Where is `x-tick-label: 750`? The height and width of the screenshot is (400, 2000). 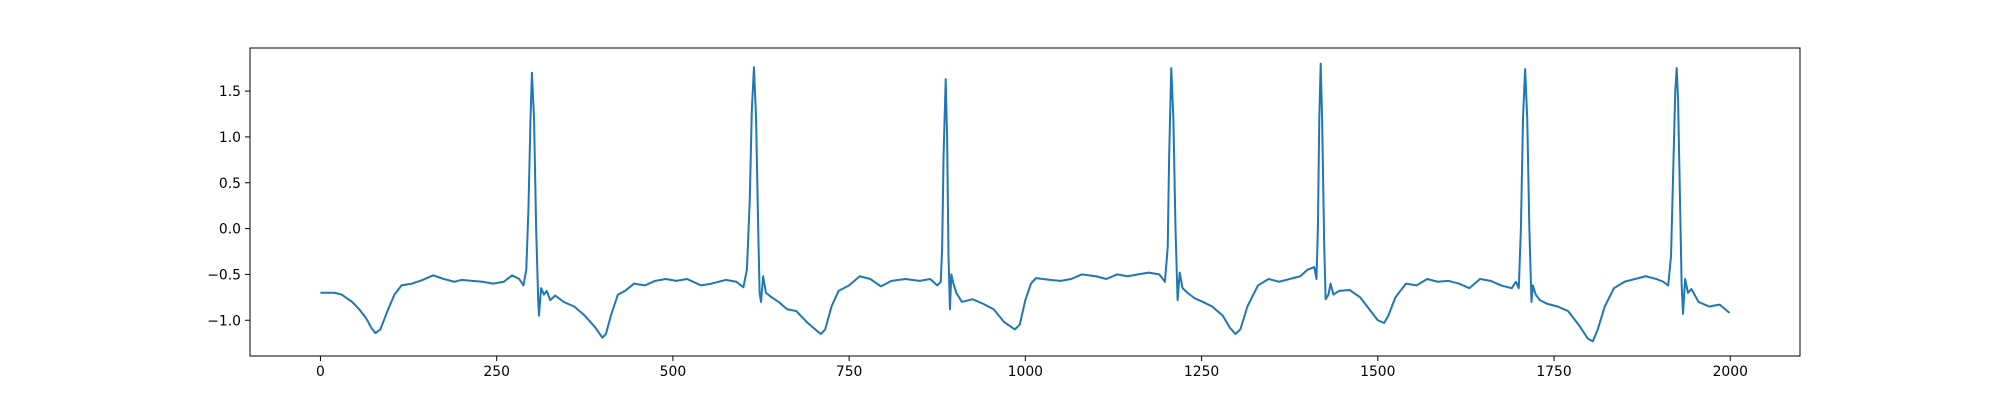 x-tick-label: 750 is located at coordinates (849, 372).